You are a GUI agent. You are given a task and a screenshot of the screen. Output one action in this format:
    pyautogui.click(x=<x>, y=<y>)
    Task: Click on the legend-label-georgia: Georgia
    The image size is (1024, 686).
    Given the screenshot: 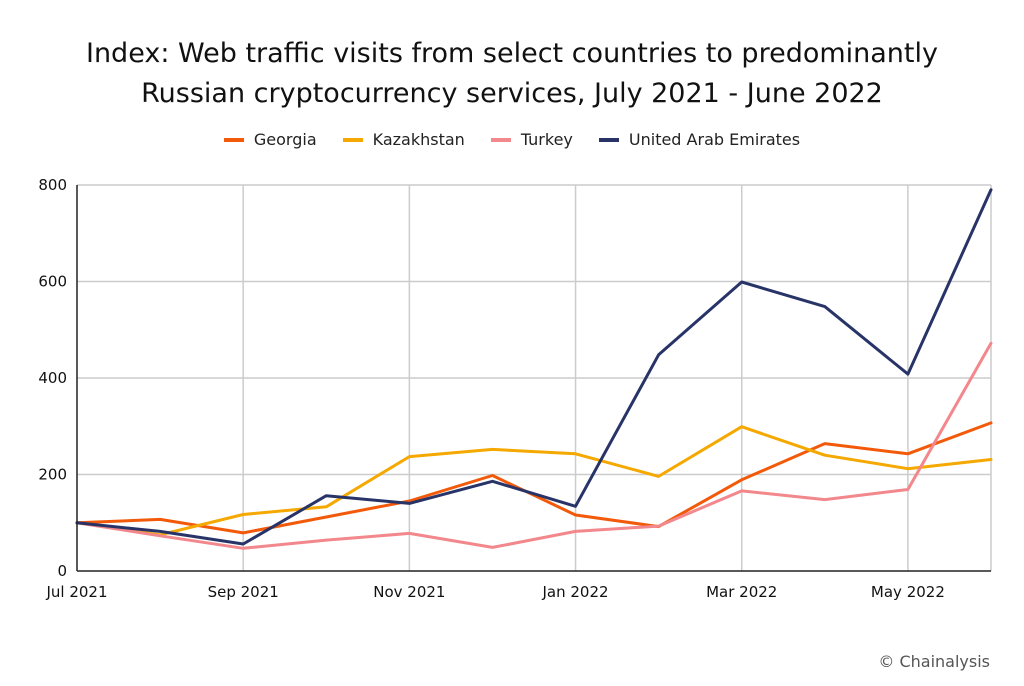 What is the action you would take?
    pyautogui.click(x=285, y=139)
    